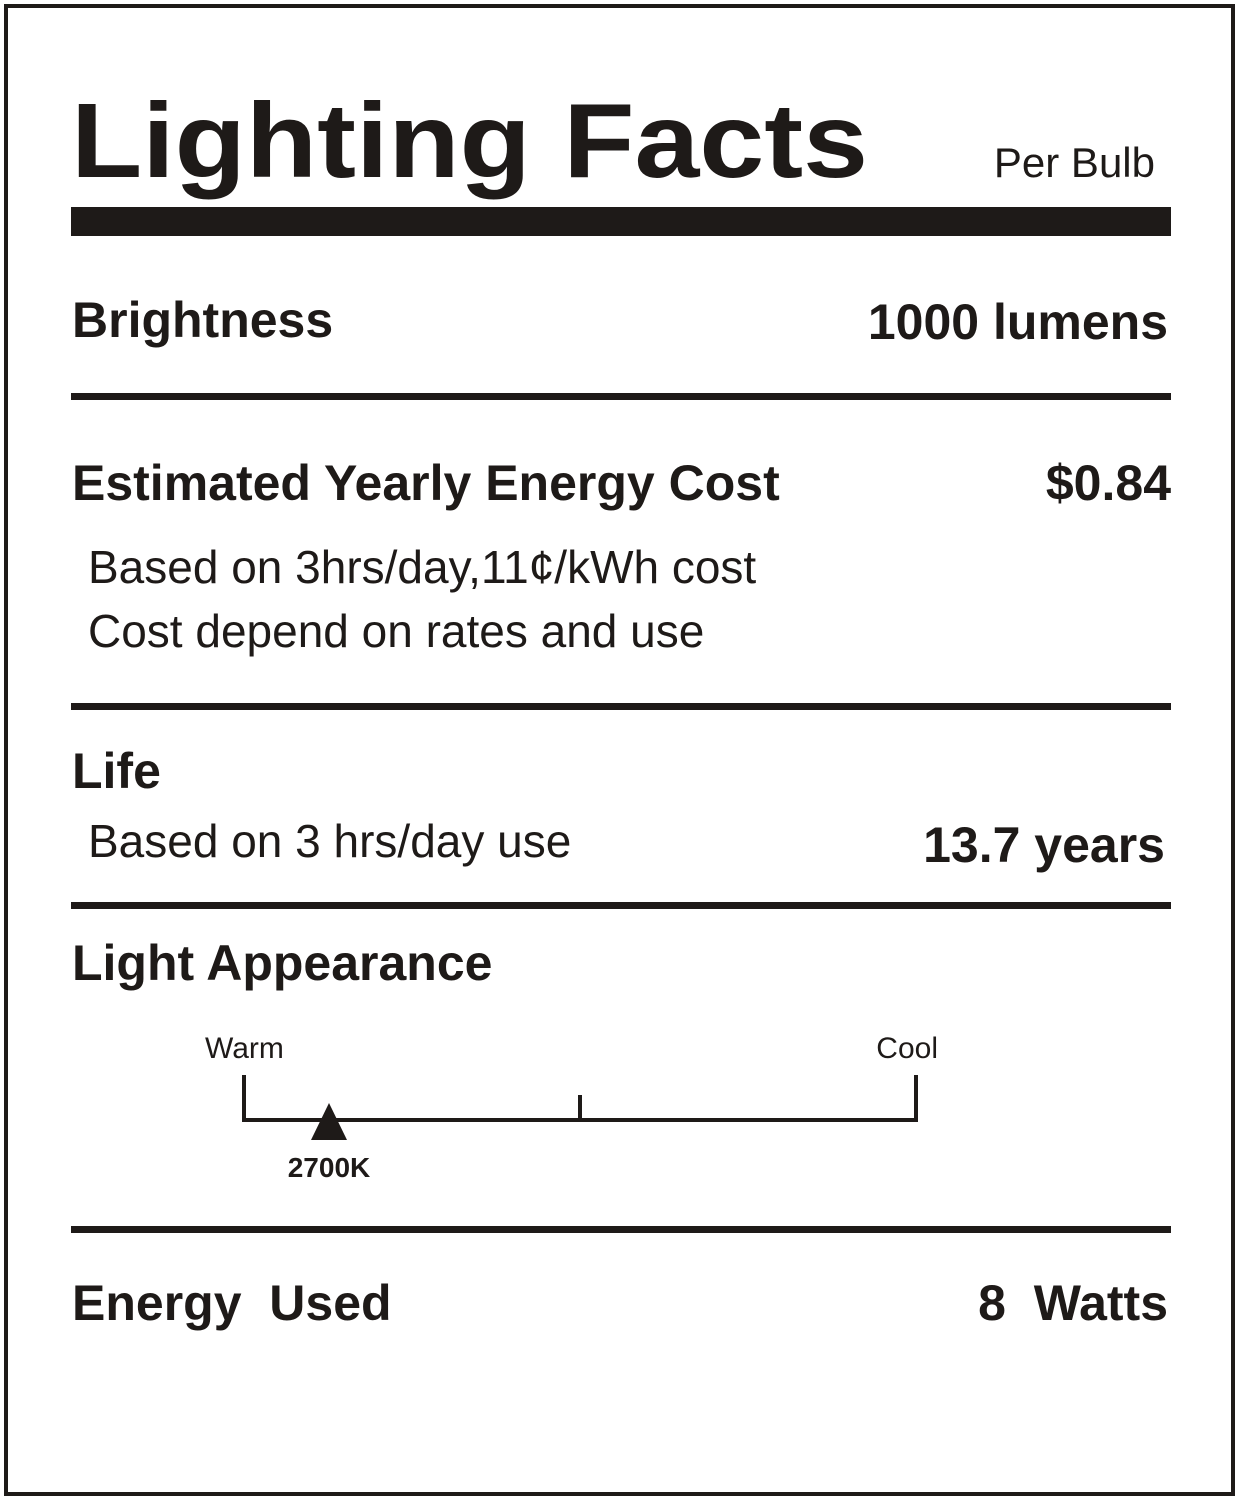  I want to click on subtitle: Per Bulb, so click(1074, 162).